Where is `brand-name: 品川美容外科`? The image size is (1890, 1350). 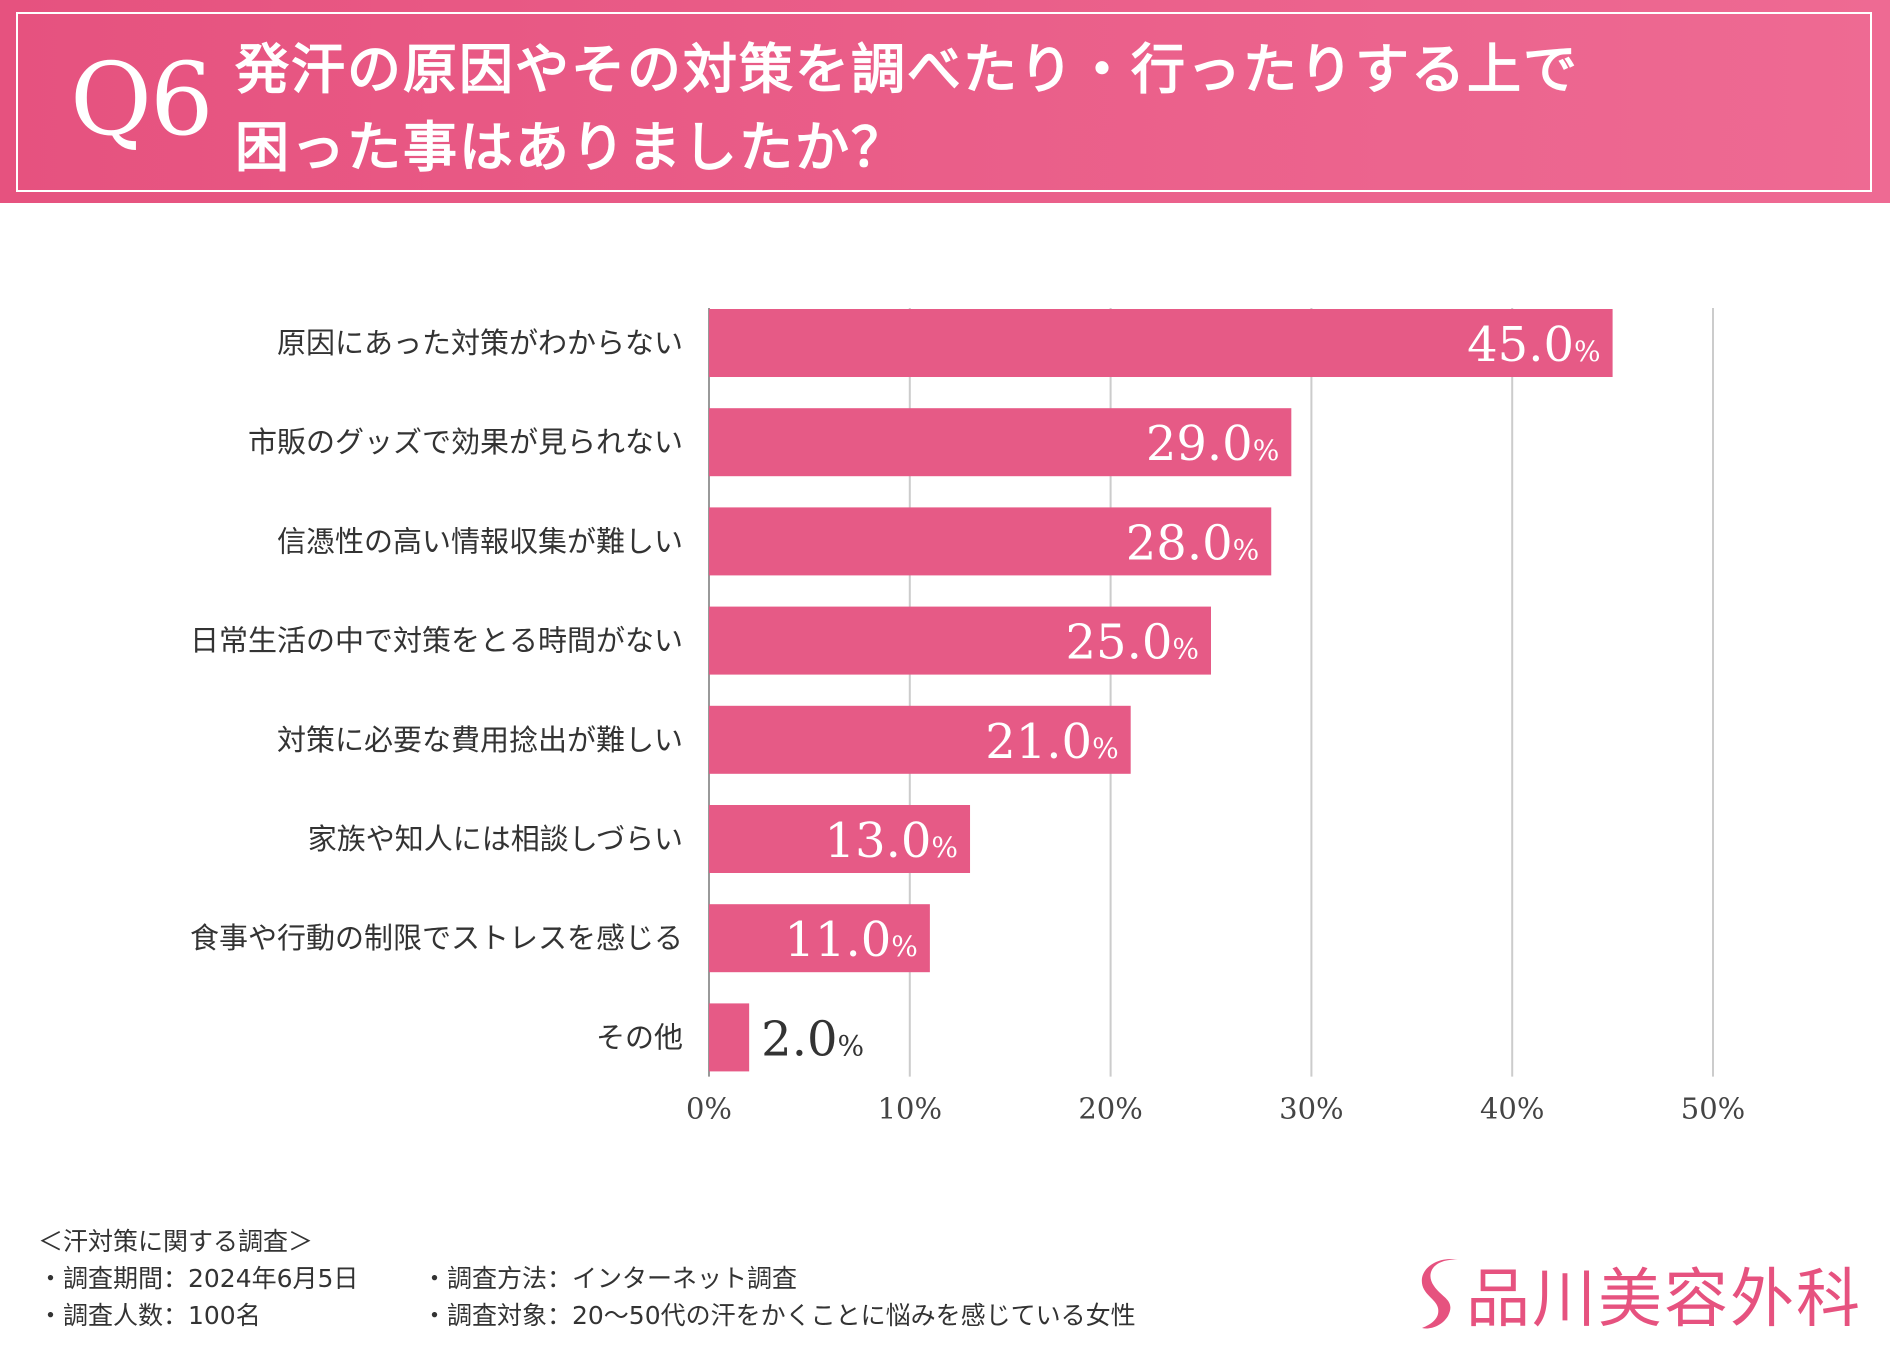 brand-name: 品川美容外科 is located at coordinates (1664, 1300).